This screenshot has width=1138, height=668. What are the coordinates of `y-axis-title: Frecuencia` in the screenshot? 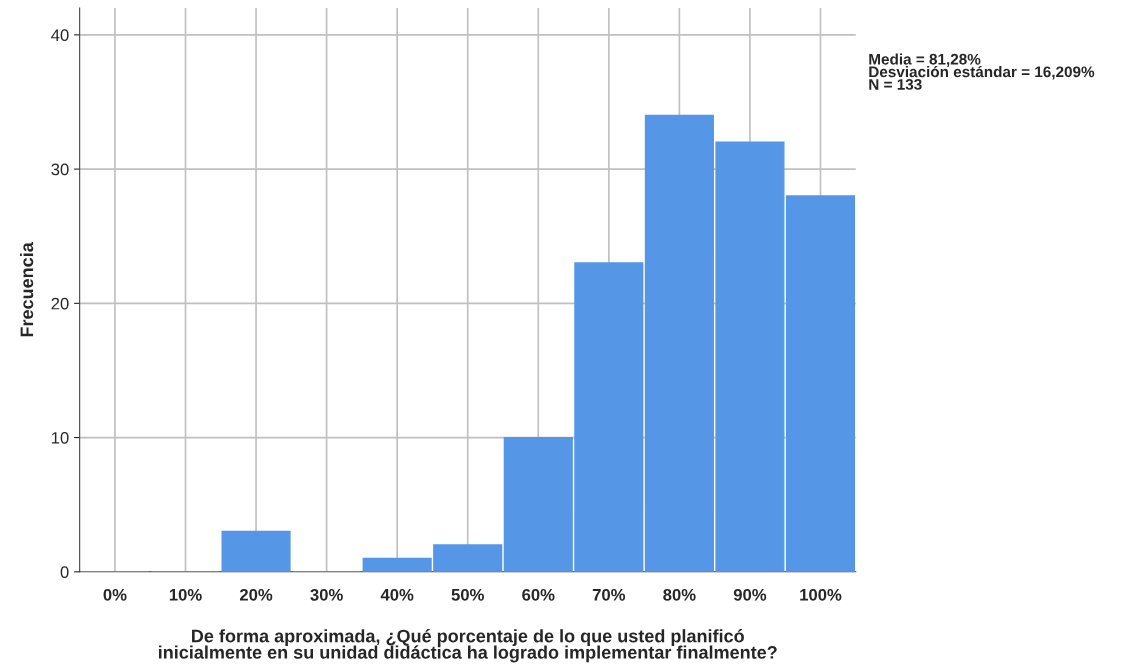 It's located at (26, 289).